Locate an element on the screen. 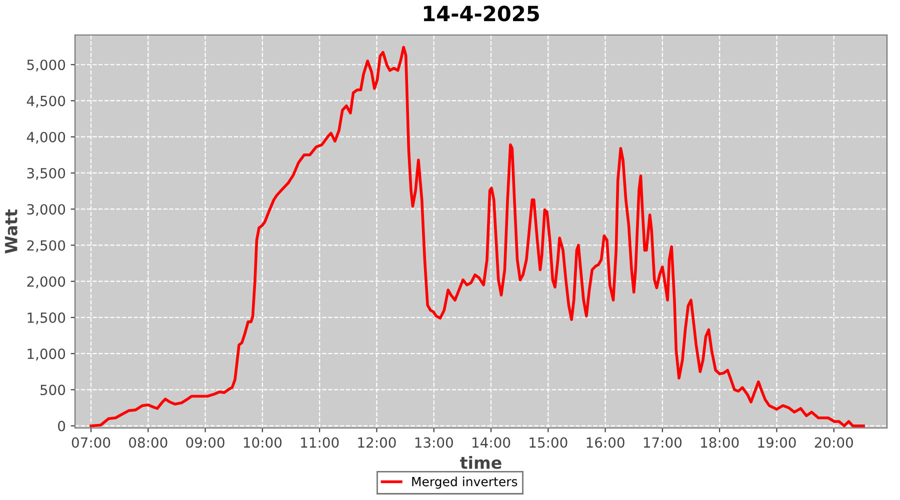 The width and height of the screenshot is (900, 500). x-tick-label: 19:00 is located at coordinates (777, 442).